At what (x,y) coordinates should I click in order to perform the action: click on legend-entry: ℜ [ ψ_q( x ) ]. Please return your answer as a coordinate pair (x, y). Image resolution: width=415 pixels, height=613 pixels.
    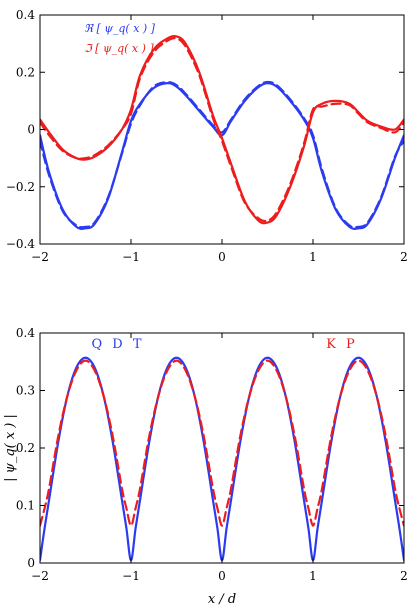
    Looking at the image, I should click on (120, 28).